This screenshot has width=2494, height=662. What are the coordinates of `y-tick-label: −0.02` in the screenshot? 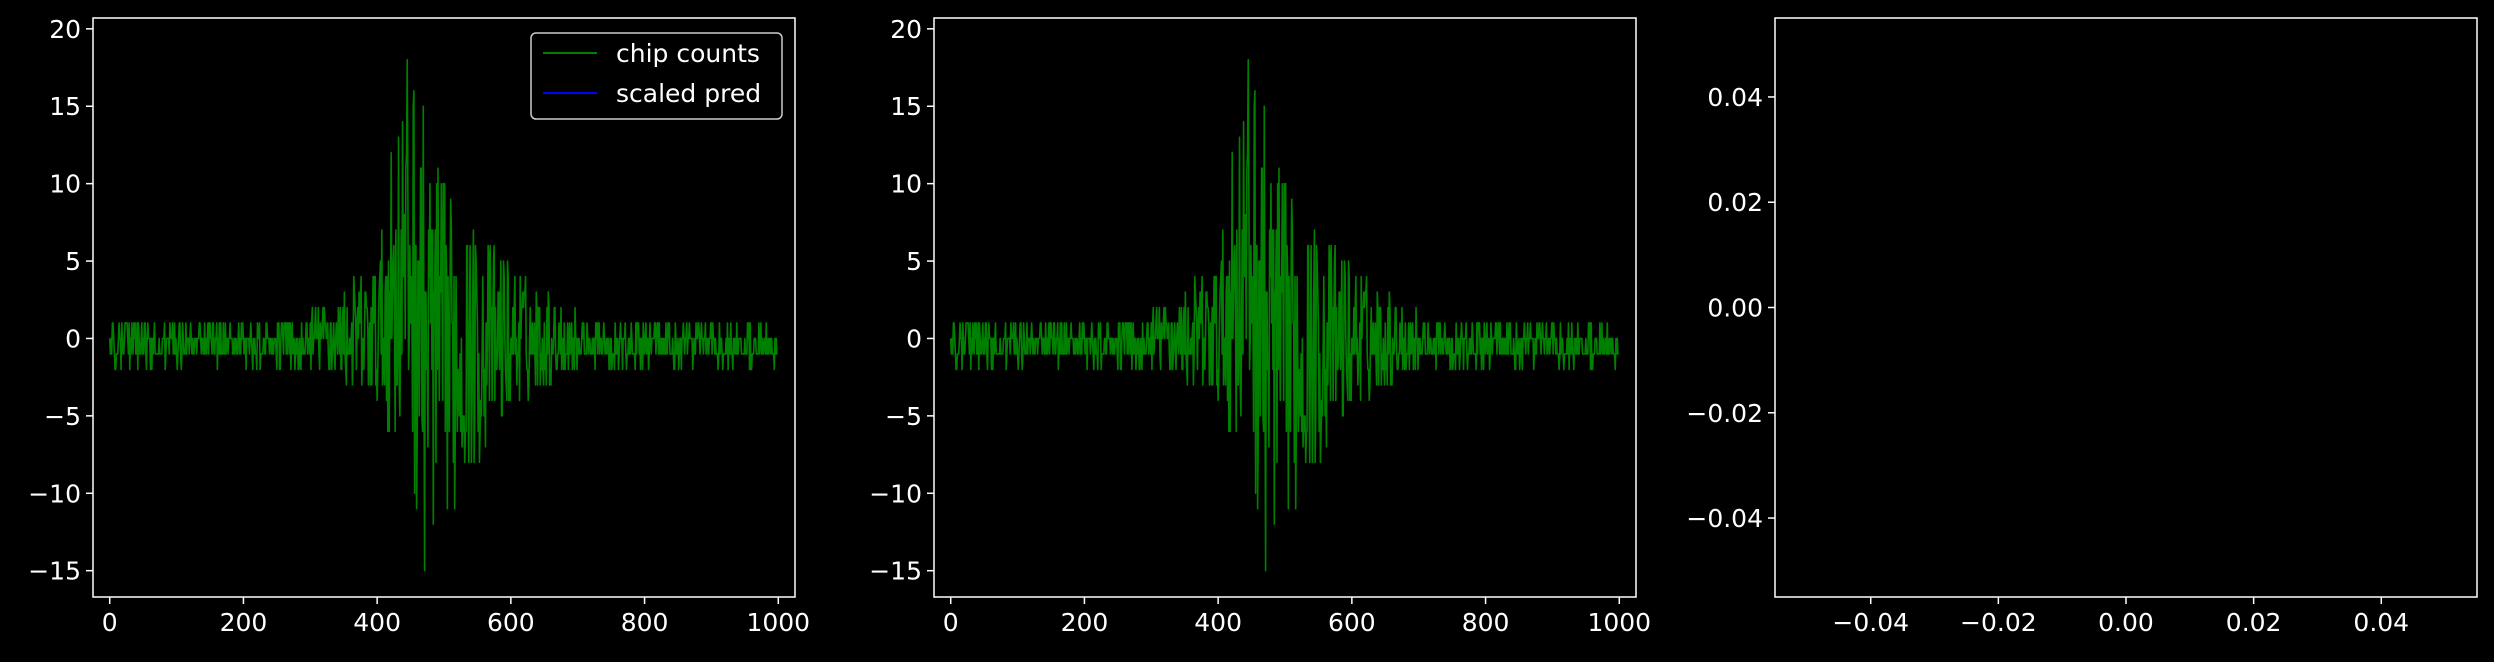 It's located at (1724, 413).